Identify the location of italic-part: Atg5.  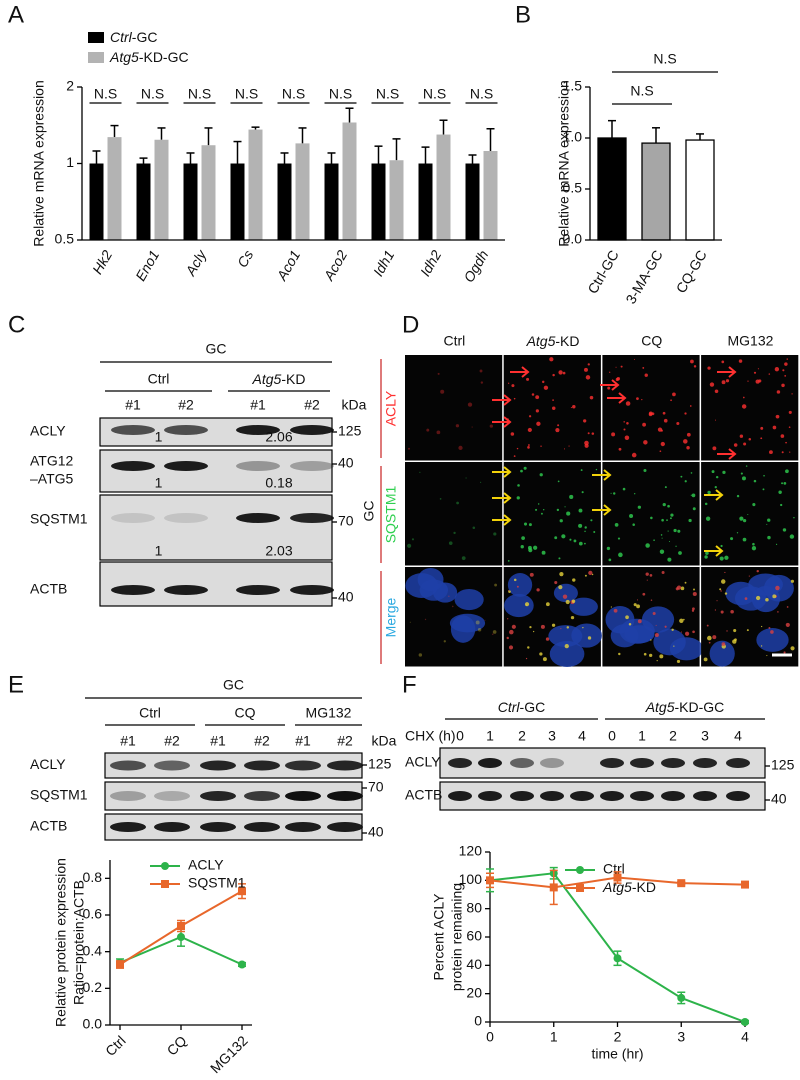
(617, 887).